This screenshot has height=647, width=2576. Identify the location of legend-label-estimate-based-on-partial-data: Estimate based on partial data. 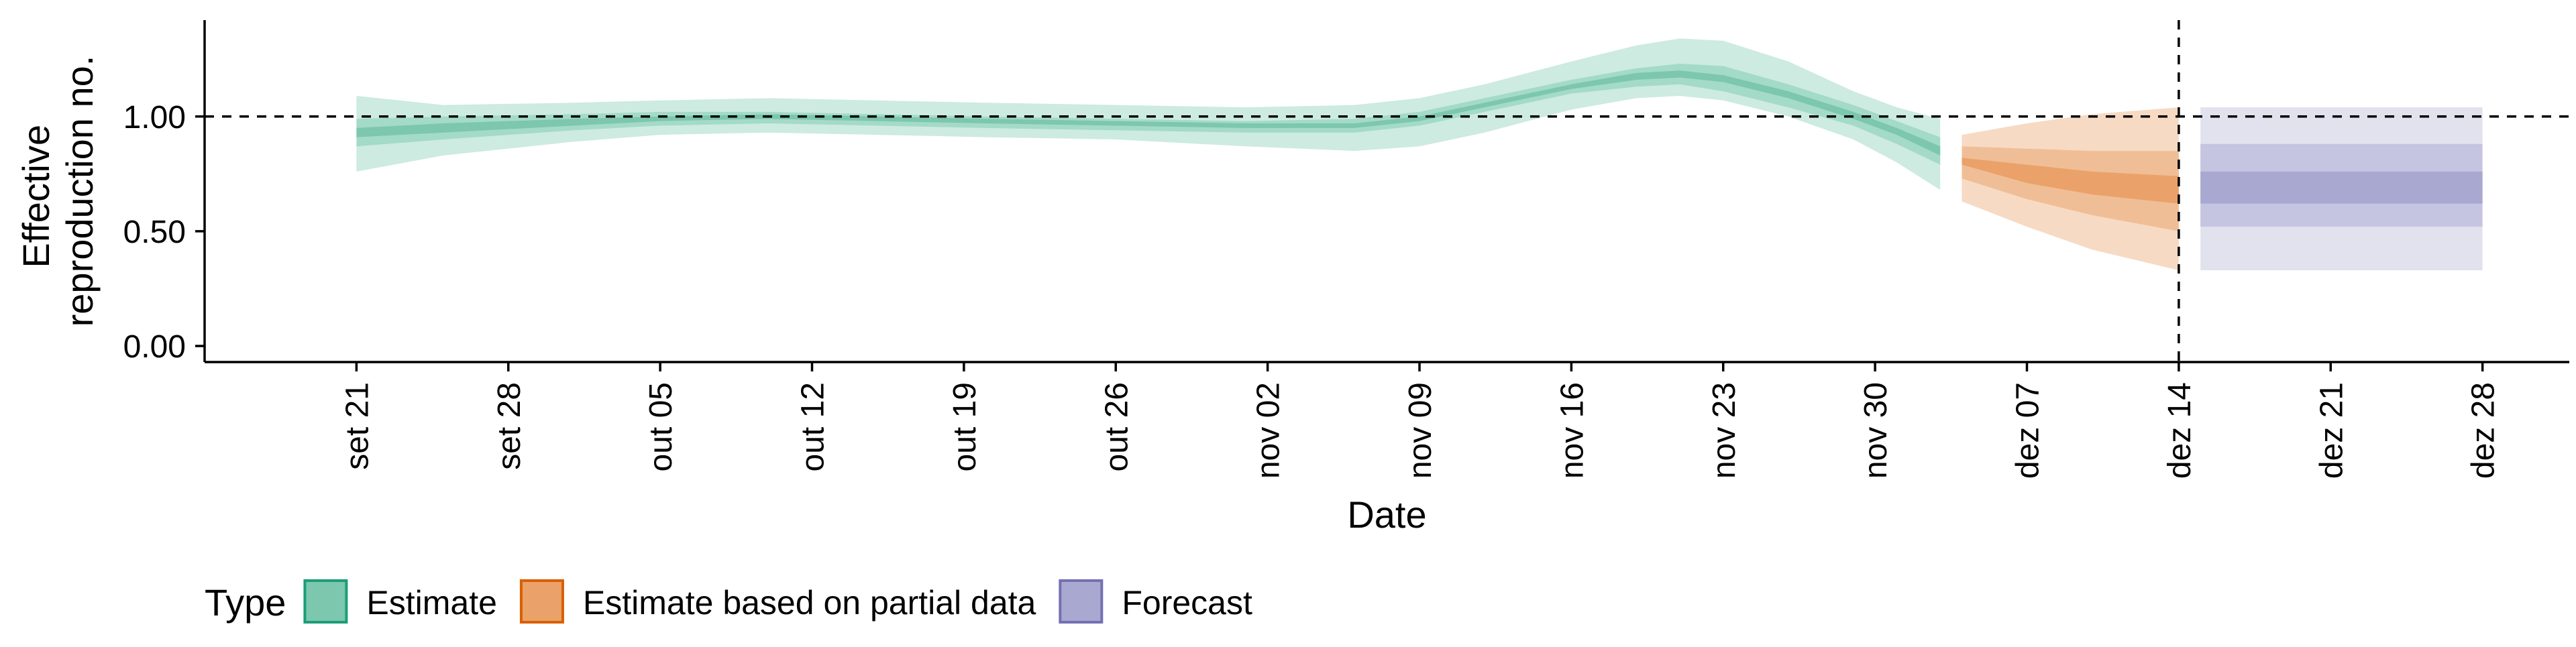
(809, 603).